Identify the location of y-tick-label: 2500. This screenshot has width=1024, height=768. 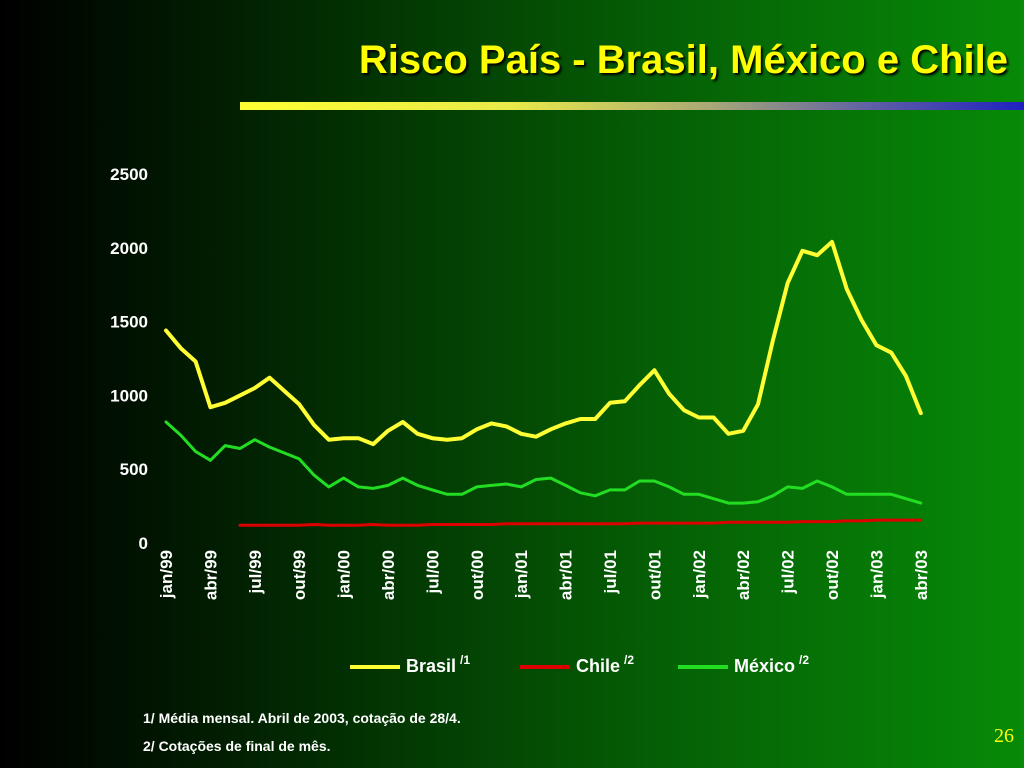
(129, 174).